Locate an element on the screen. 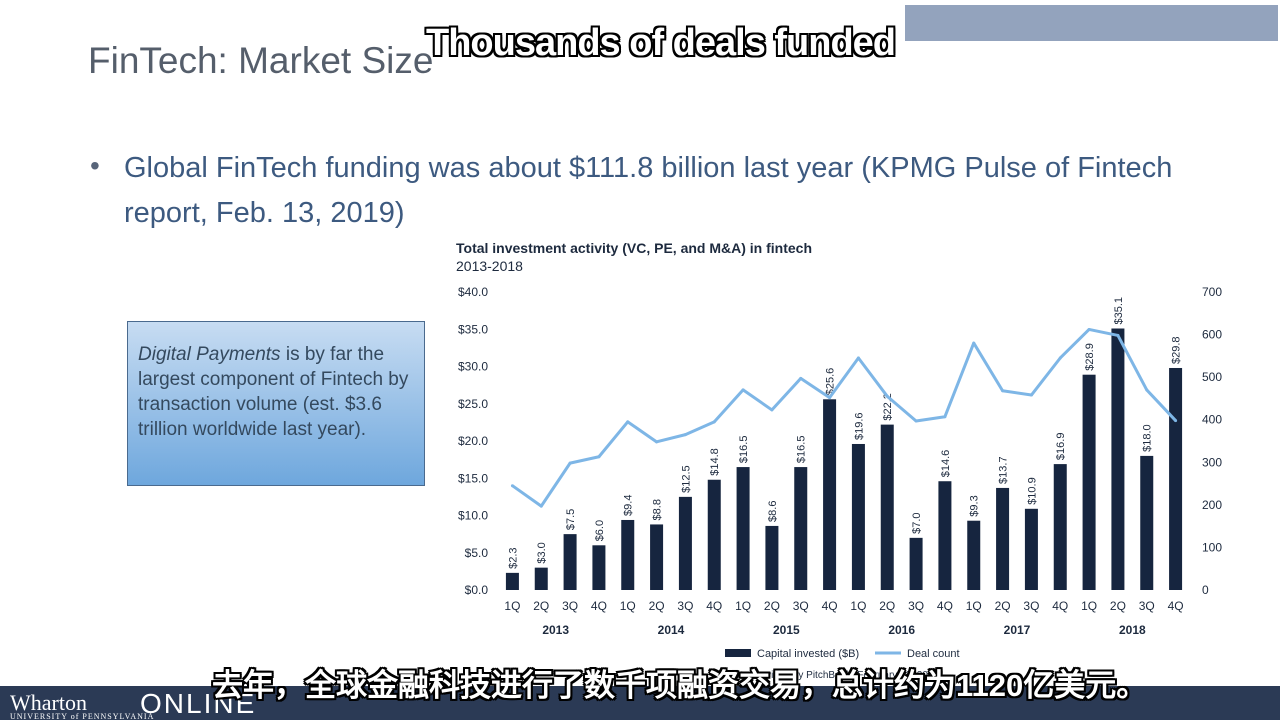 The image size is (1280, 721). footer-bar is located at coordinates (640, 703).